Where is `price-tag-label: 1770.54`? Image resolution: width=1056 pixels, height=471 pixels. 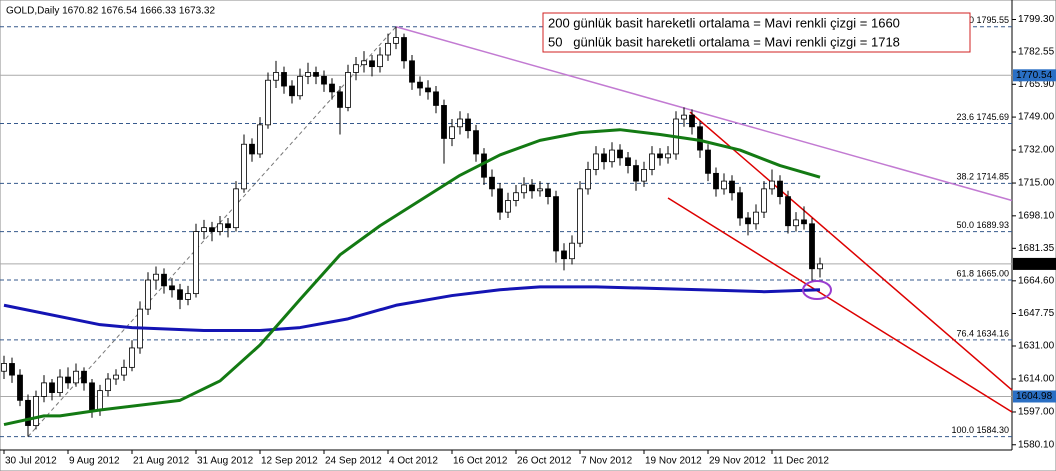
price-tag-label: 1770.54 is located at coordinates (1034, 75).